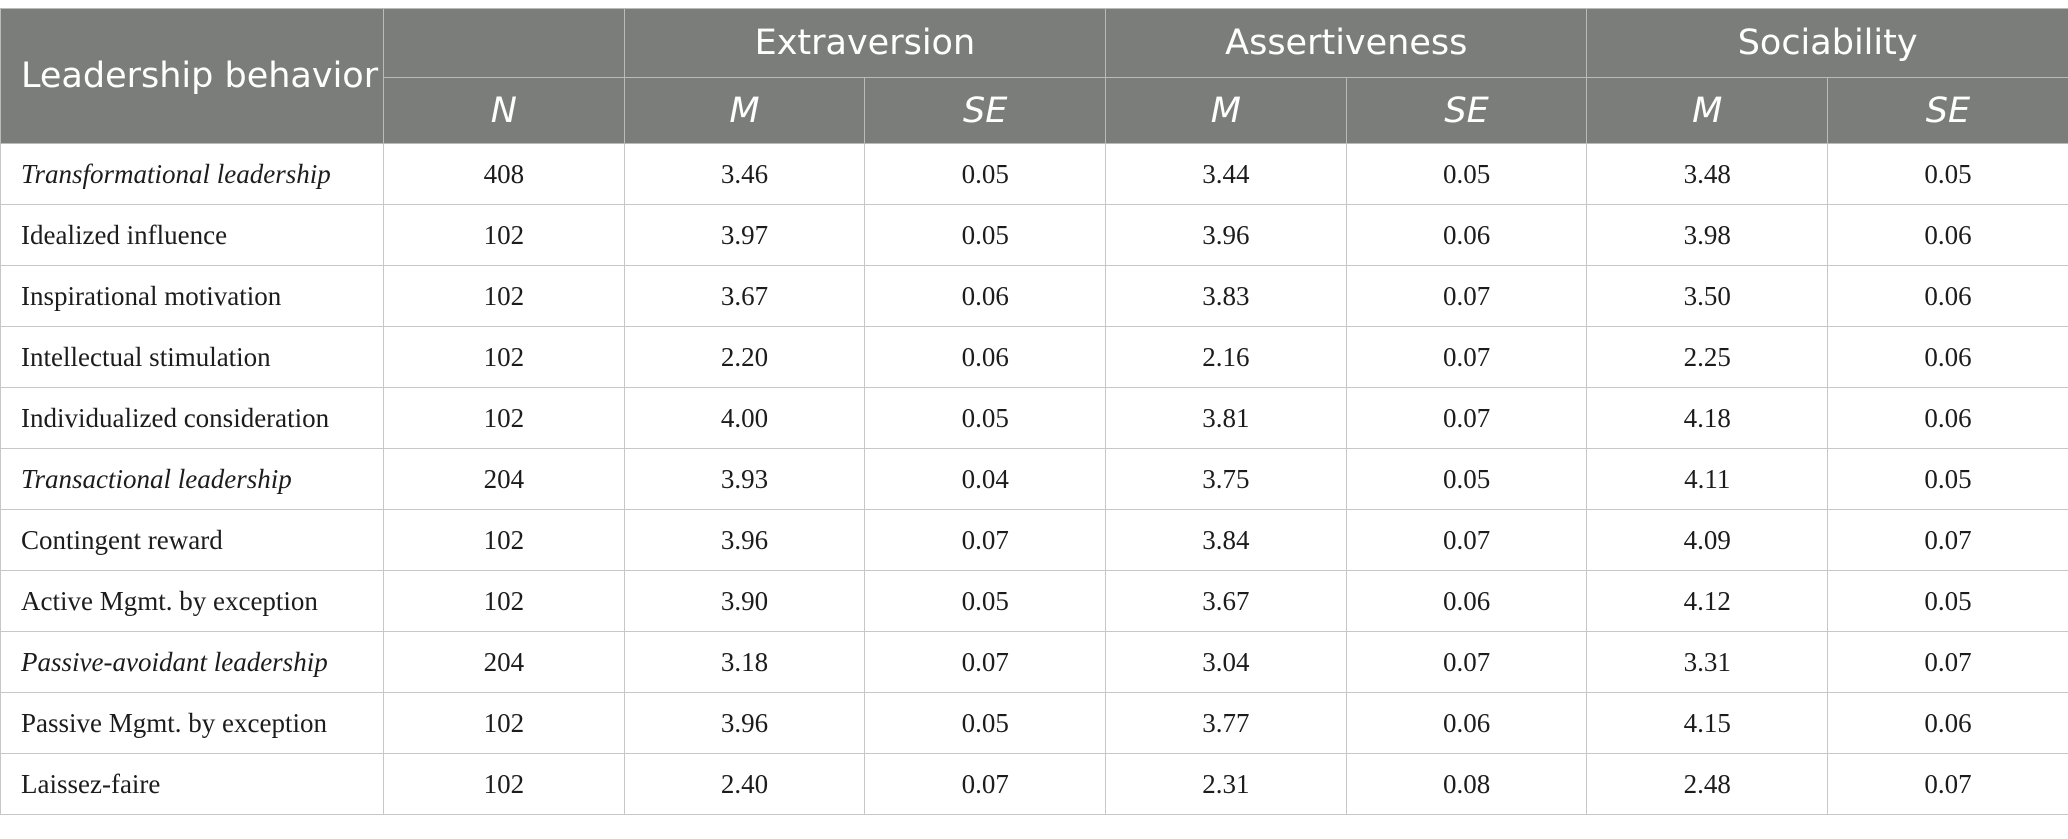 The image size is (2068, 839). What do you see at coordinates (744, 601) in the screenshot?
I see `cell-extraversion-m: 3.90` at bounding box center [744, 601].